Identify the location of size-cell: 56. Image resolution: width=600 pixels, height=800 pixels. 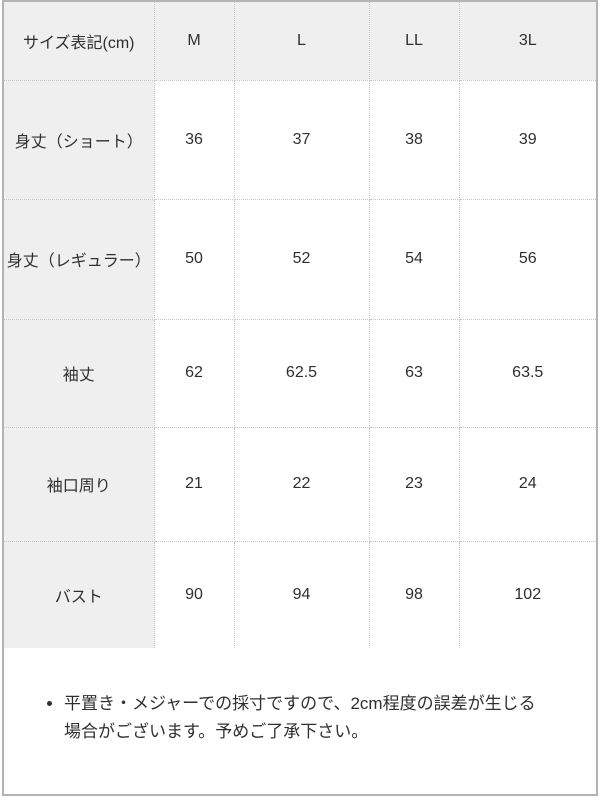
(527, 259).